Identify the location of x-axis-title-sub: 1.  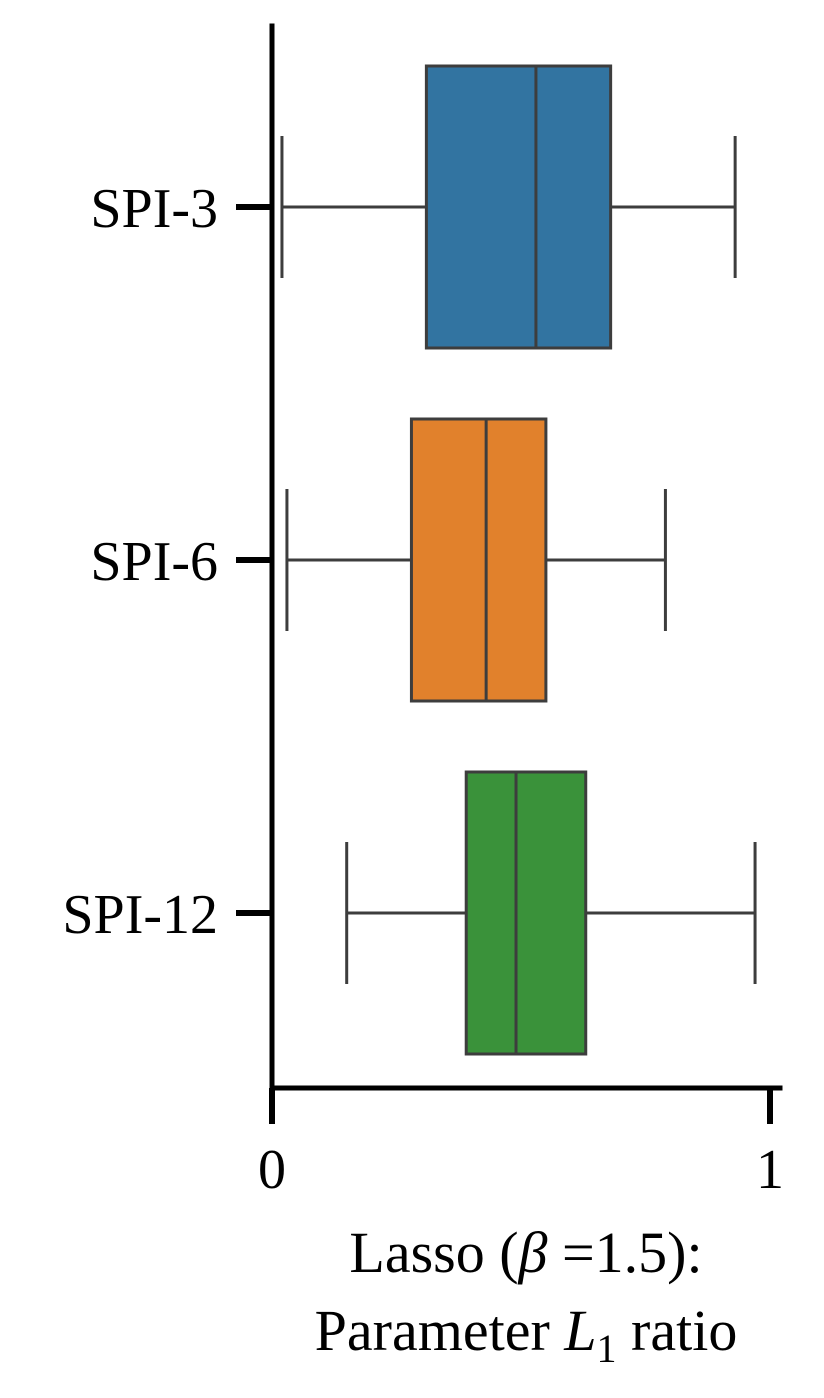
(607, 1348).